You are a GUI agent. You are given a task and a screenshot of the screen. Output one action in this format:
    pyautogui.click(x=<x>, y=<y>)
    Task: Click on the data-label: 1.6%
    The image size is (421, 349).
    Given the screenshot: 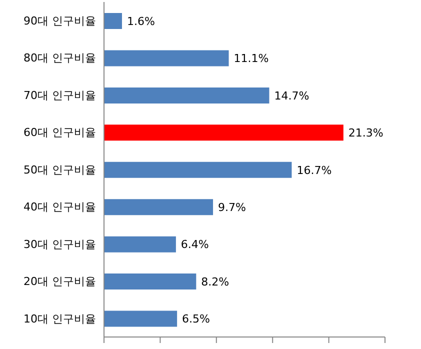 What is the action you would take?
    pyautogui.click(x=140, y=21)
    